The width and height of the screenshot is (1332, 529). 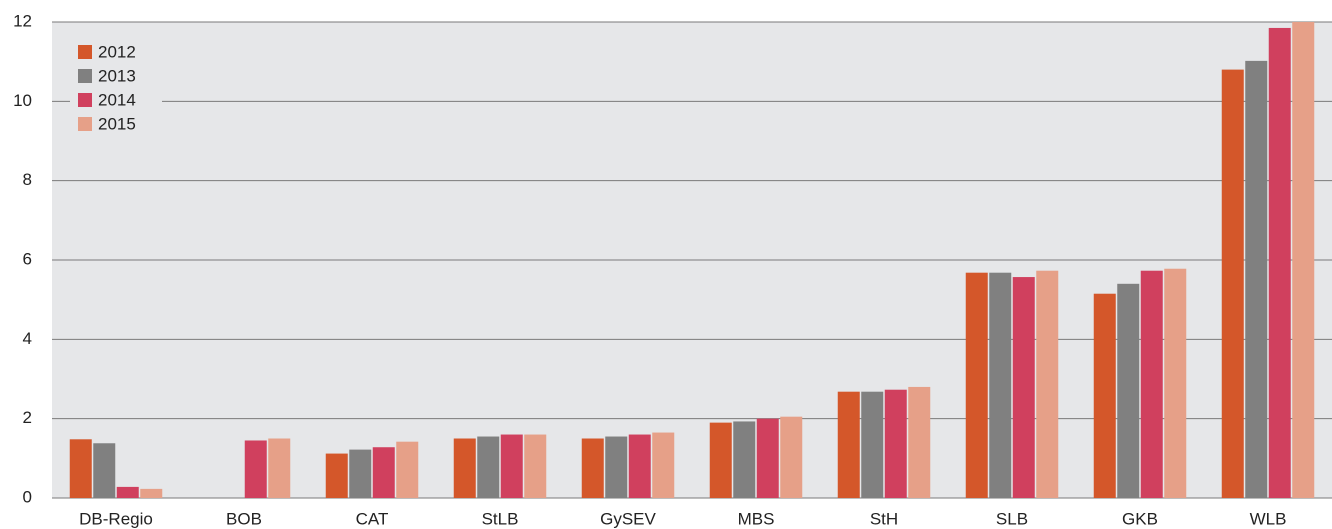 I want to click on y-tick-label: 12, so click(x=22, y=20).